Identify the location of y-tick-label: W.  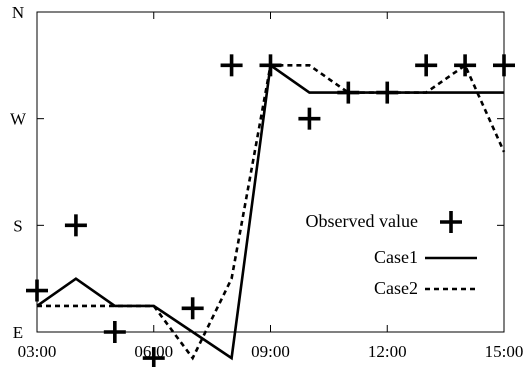
(18, 119).